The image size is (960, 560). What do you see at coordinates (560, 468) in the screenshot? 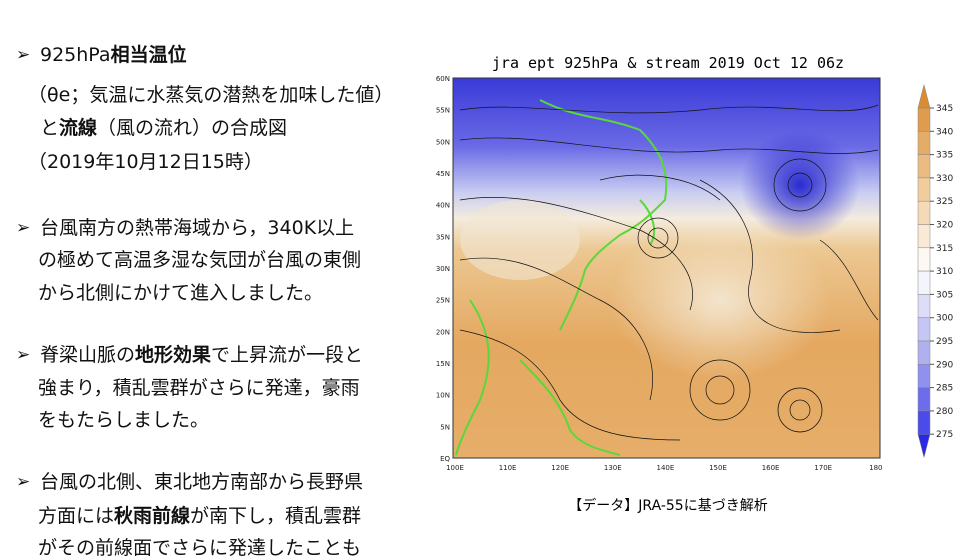
I see `lon-label: 120E` at bounding box center [560, 468].